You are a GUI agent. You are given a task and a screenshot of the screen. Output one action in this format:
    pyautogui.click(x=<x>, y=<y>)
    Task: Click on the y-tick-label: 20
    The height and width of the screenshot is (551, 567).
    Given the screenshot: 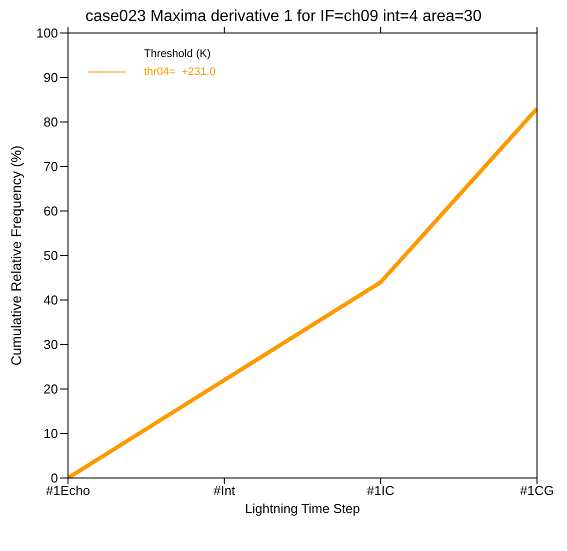 What is the action you would take?
    pyautogui.click(x=51, y=389)
    